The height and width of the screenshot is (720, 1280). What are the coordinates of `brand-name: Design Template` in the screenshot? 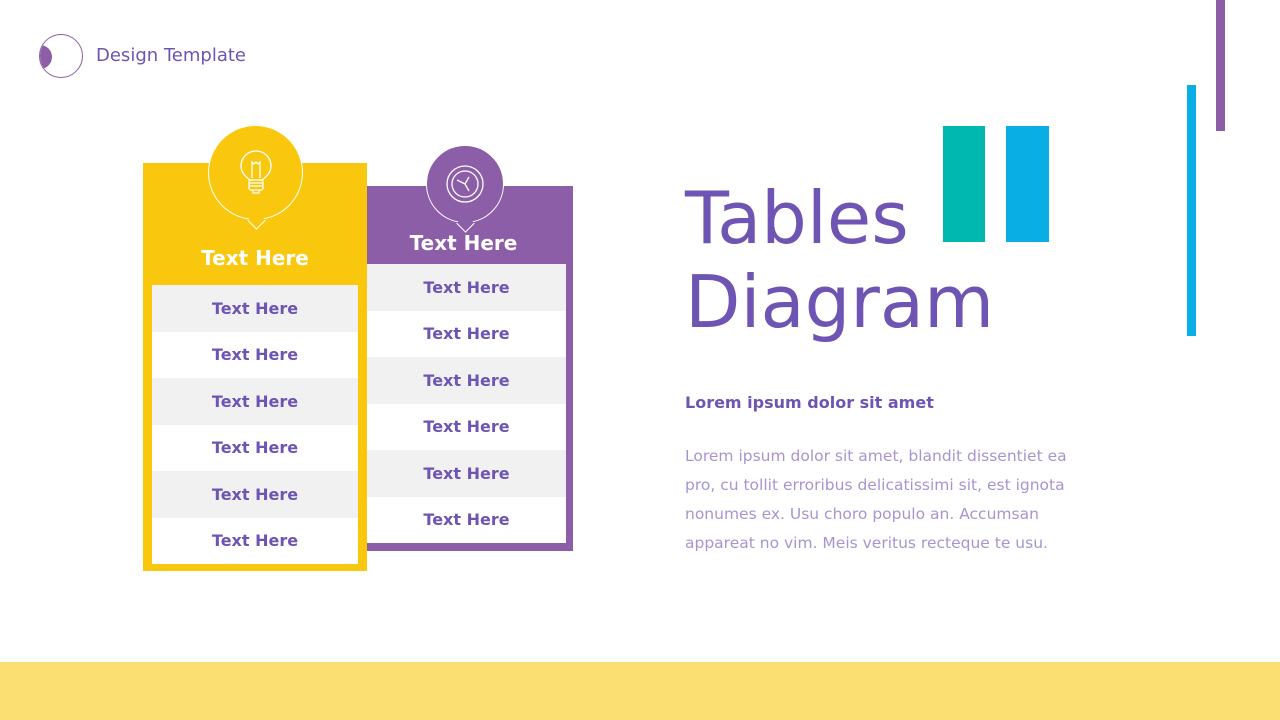 It's located at (171, 55).